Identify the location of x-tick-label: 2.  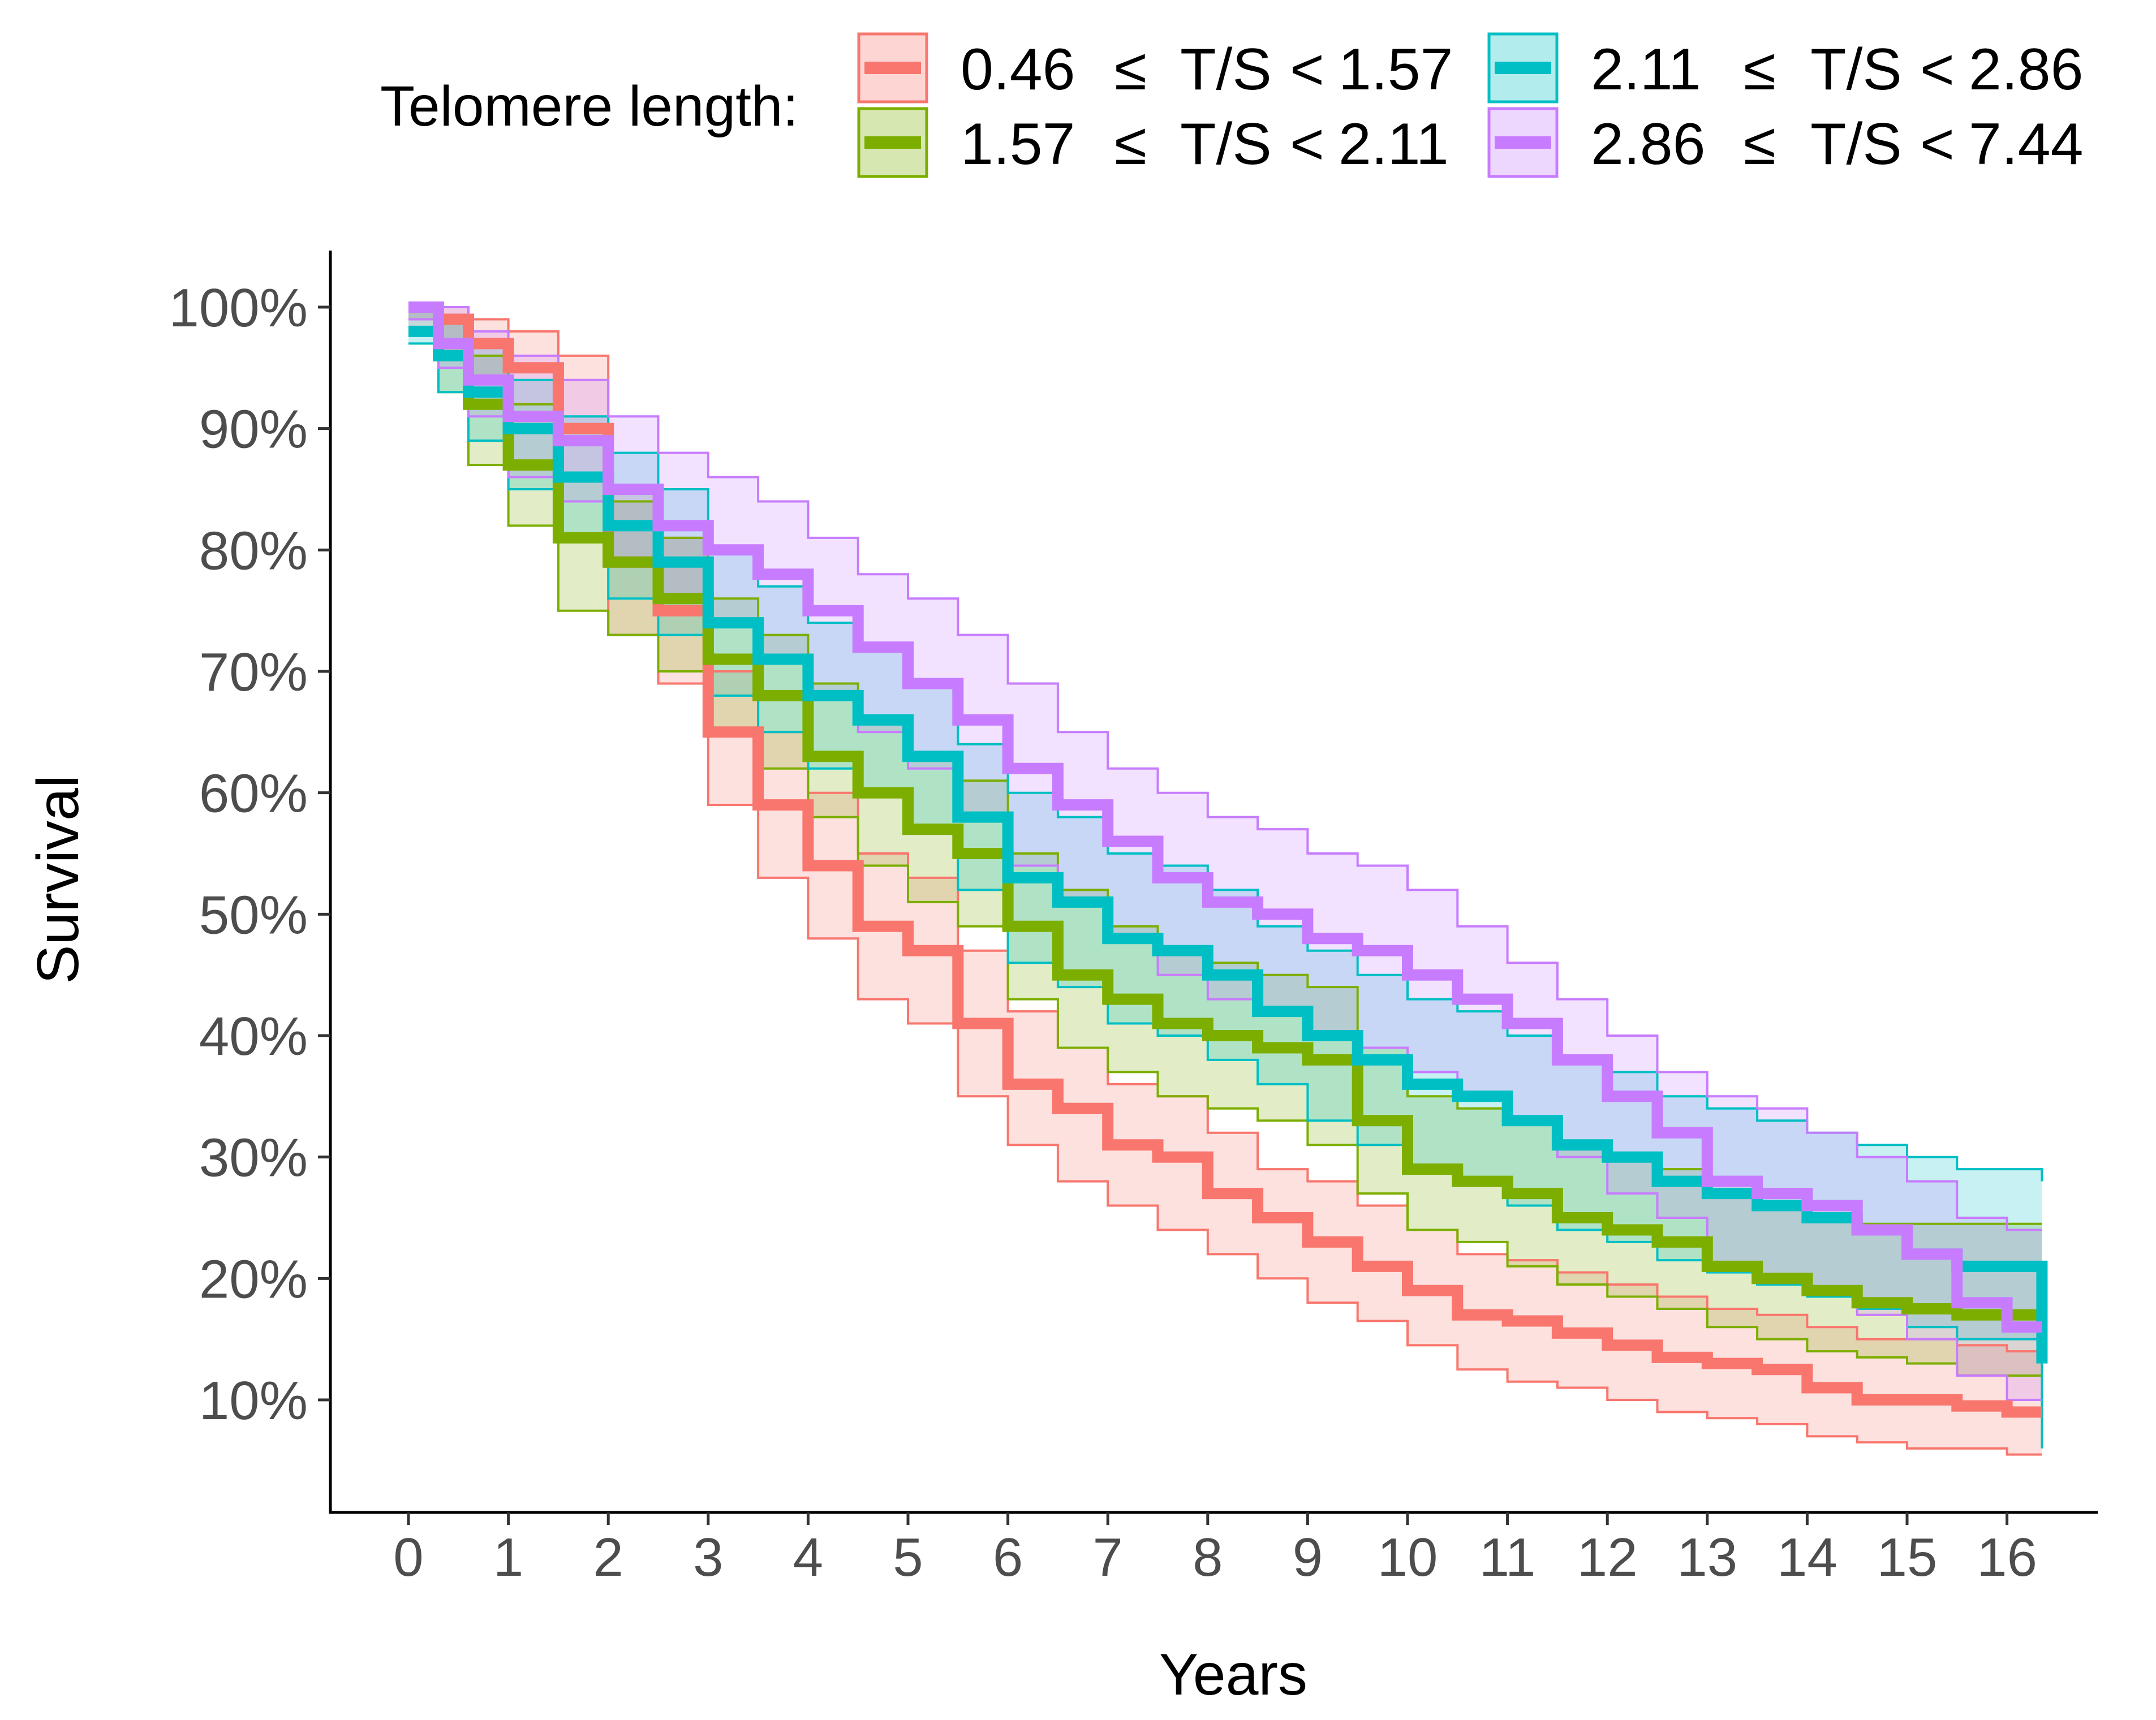
(608, 1557).